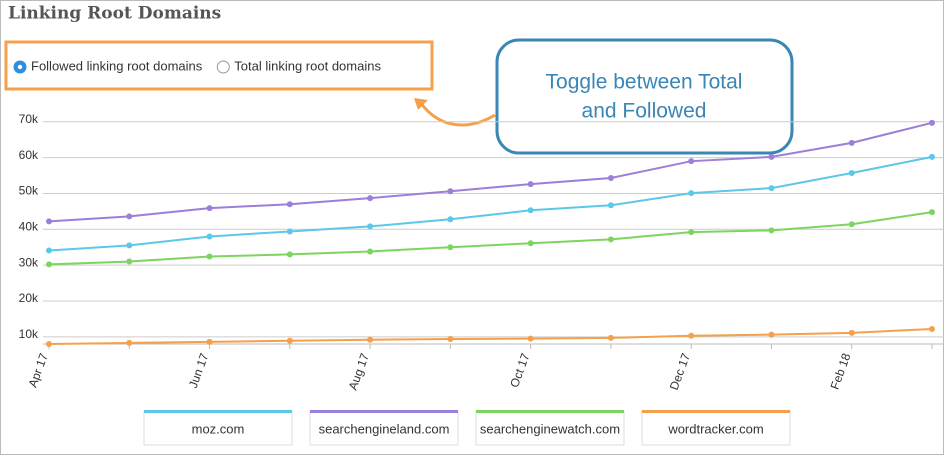 This screenshot has height=460, width=944. I want to click on legend-label: searchengineland.com, so click(384, 428).